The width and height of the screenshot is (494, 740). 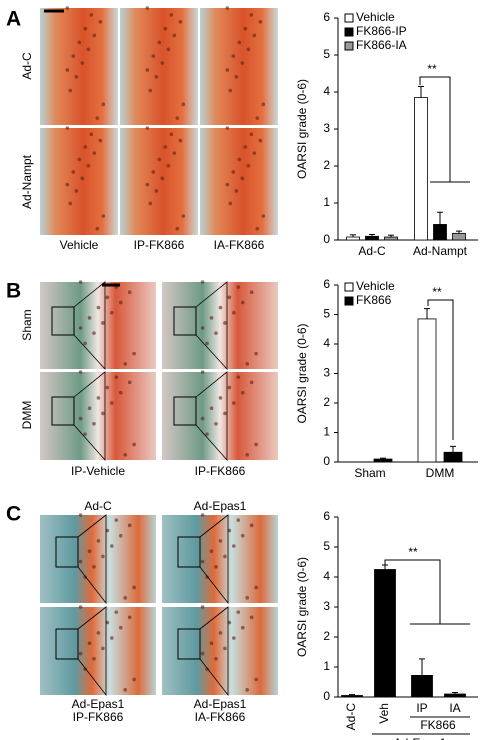 What do you see at coordinates (435, 129) in the screenshot?
I see `bracket` at bounding box center [435, 129].